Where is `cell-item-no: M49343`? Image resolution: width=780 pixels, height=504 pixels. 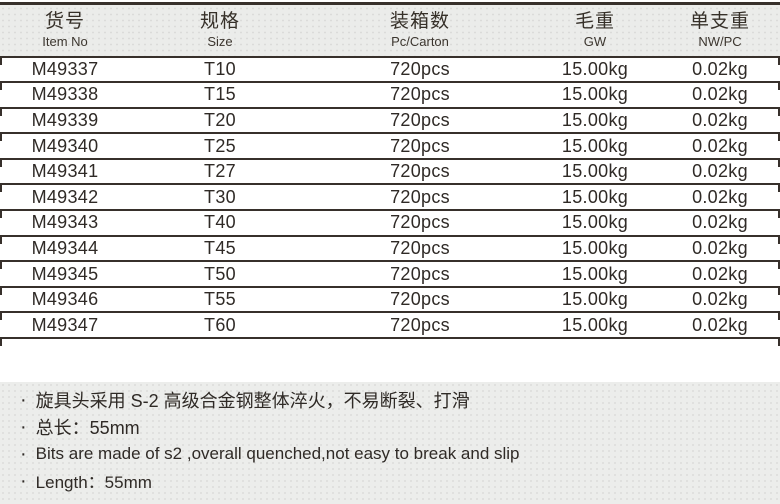
cell-item-no: M49343 is located at coordinates (65, 226).